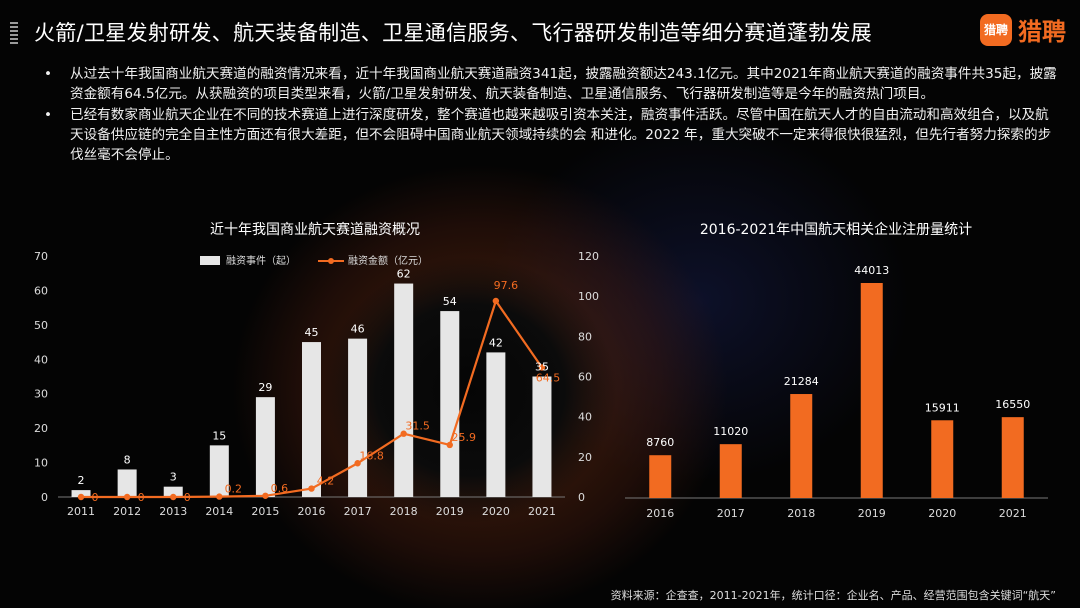  Describe the element at coordinates (210, 260) in the screenshot. I see `legend-swatch-bar` at that location.